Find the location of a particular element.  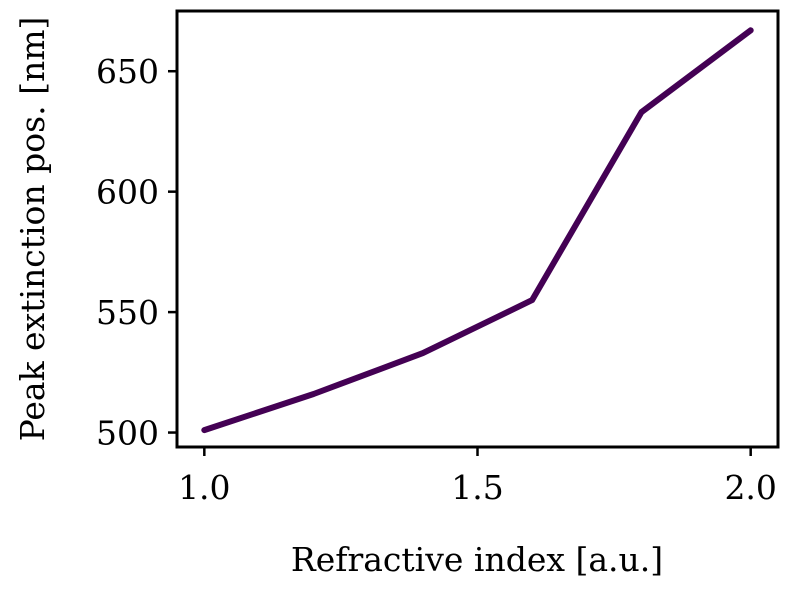

x-axis-ticks: 1.0 1.5 2.0 is located at coordinates (477, 477).